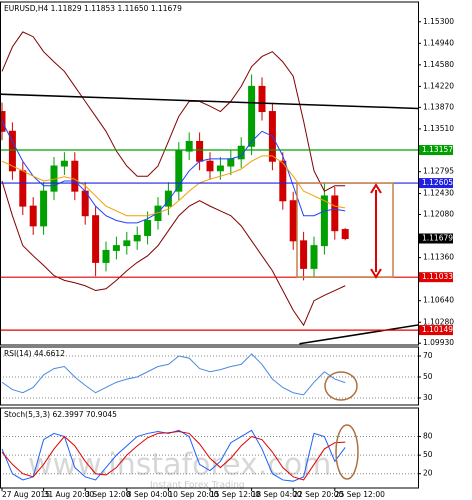 This screenshot has width=472, height=500. What do you see at coordinates (438, 193) in the screenshot?
I see `y-tick-label: 1.12430` at bounding box center [438, 193].